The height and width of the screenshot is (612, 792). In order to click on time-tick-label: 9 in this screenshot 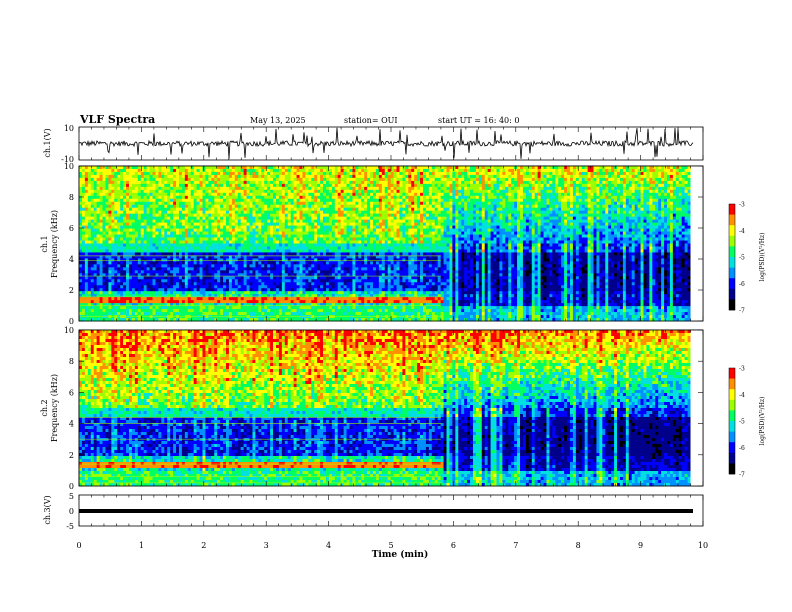, I will do `click(640, 545)`.